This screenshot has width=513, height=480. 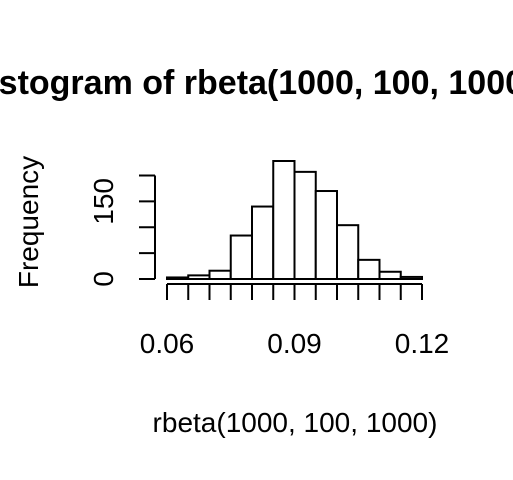 What do you see at coordinates (167, 343) in the screenshot?
I see `x-tick-label: 0.06` at bounding box center [167, 343].